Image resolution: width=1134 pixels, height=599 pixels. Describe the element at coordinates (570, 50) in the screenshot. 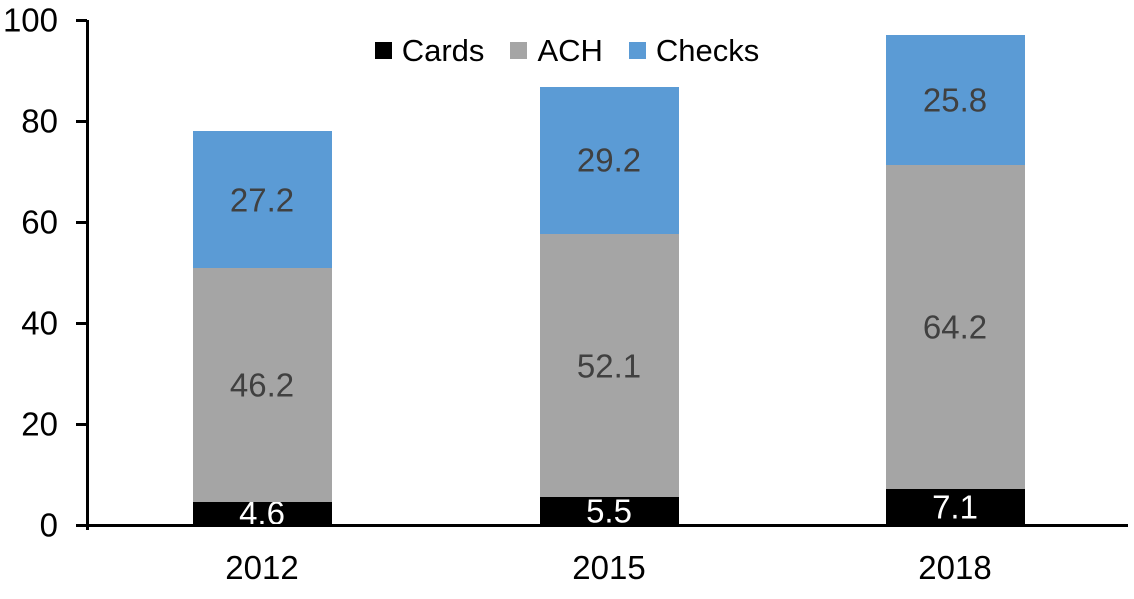

I see `legend-label: ACH` at that location.